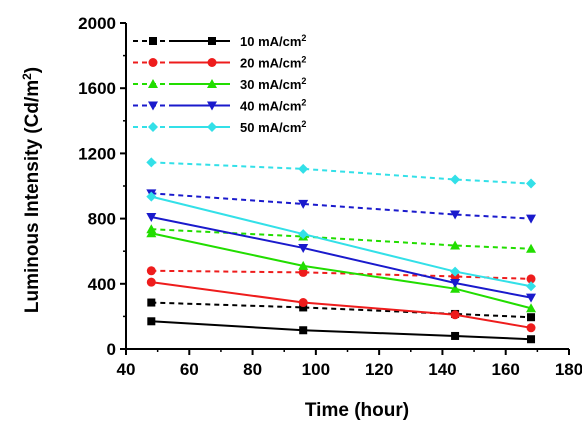 This screenshot has width=582, height=425. What do you see at coordinates (341, 274) in the screenshot?
I see `series-2-dashed-line` at bounding box center [341, 274].